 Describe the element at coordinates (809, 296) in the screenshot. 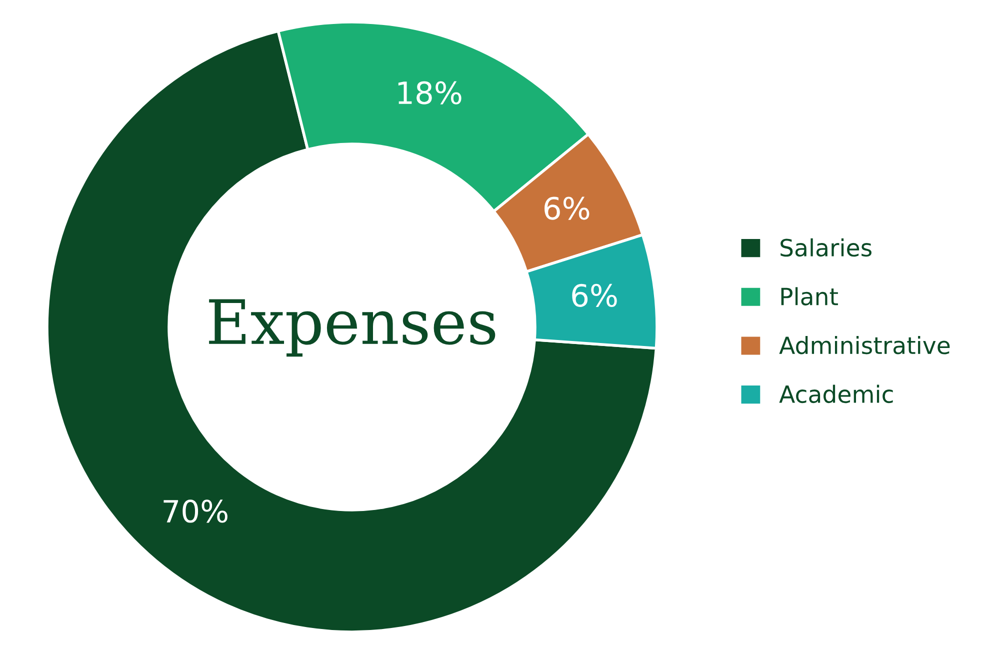

I see `legend-label: Plant` at that location.